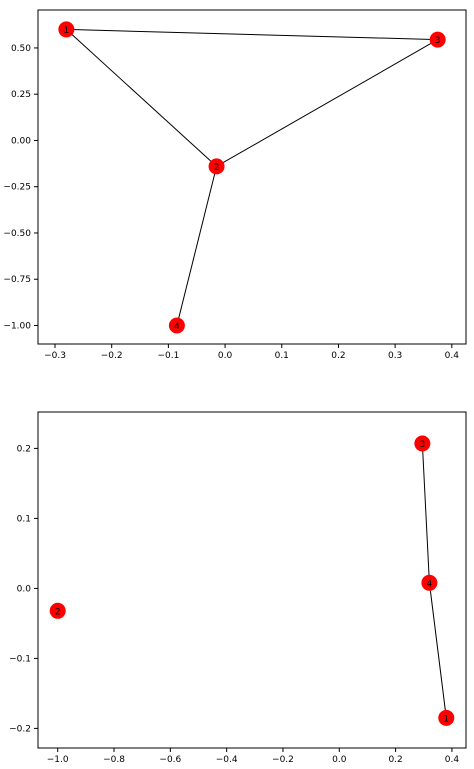 This screenshot has width=474, height=769. What do you see at coordinates (21, 49) in the screenshot?
I see `y-tick-label: 0.50` at bounding box center [21, 49].